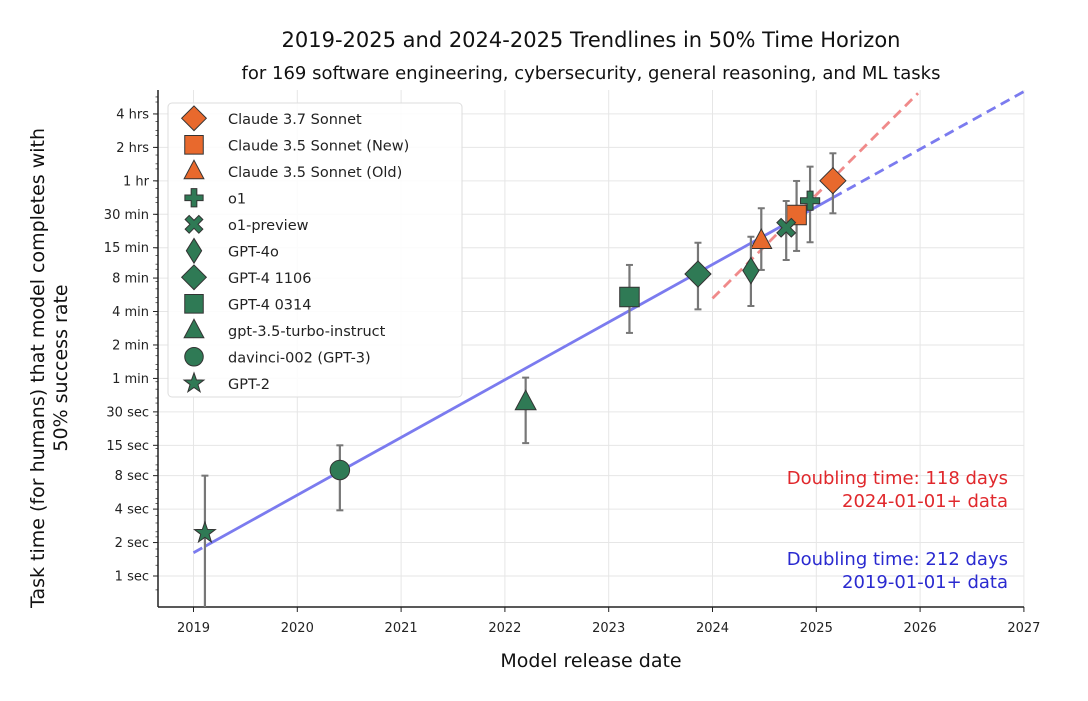  I want to click on y-axis-label-line2: 50% success rate, so click(61, 367).